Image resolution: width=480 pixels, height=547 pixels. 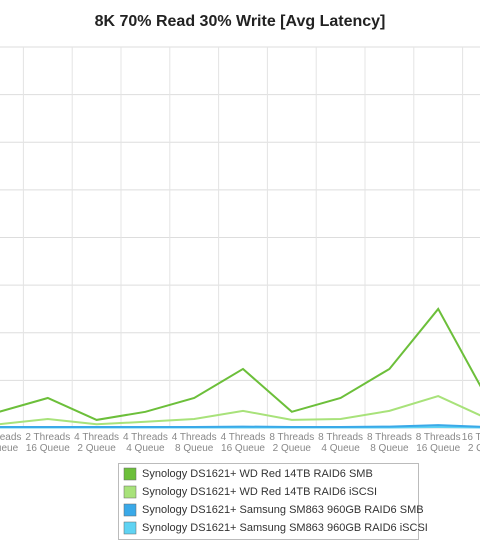 I want to click on legend-label: Synology DS1621+ WD Red 14TB RAID6 SMB, so click(x=257, y=474).